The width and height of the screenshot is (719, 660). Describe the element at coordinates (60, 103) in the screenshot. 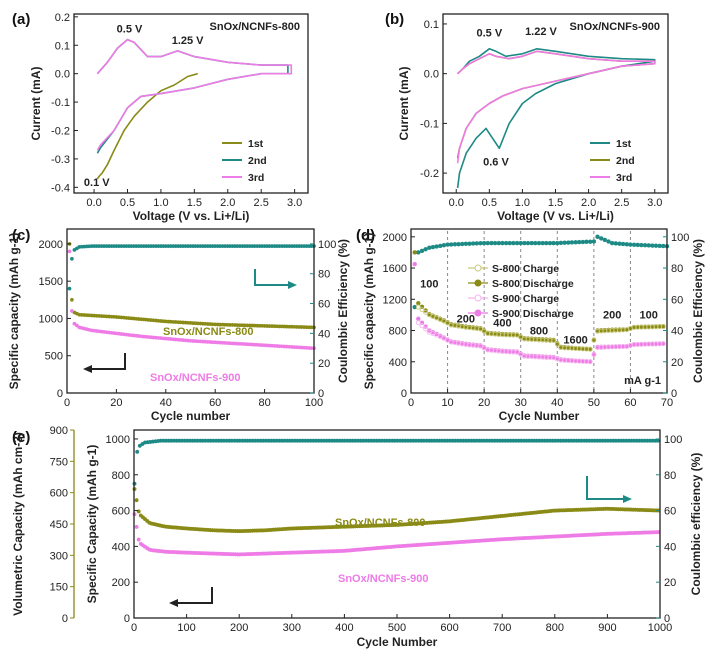

I see `y-tick-label-a: -0.1` at that location.